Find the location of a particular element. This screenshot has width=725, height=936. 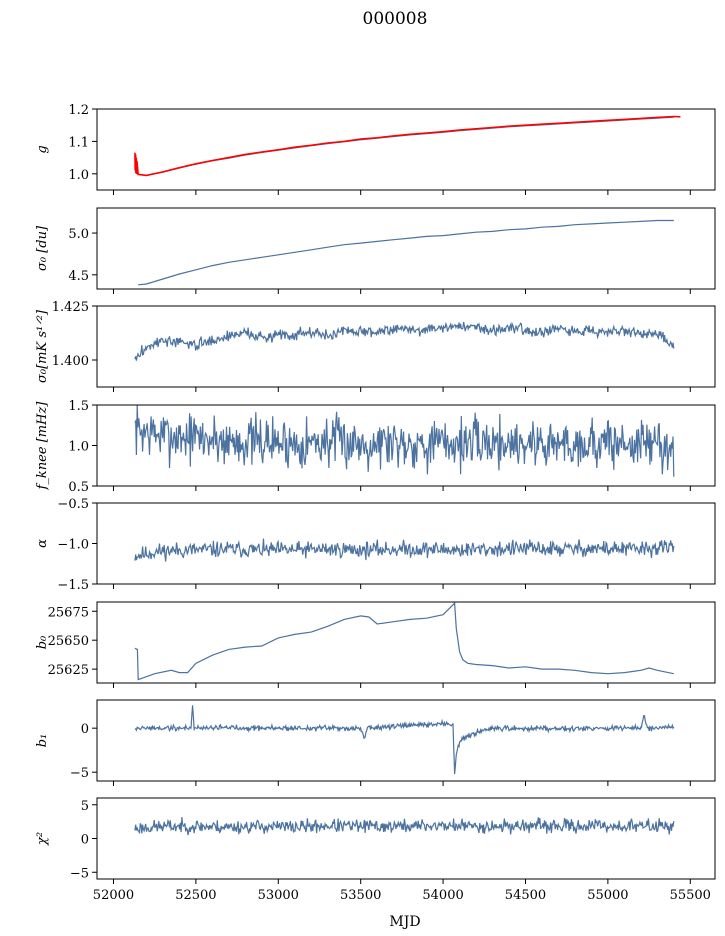

y-axis-label: σ₀[mK s¹ᐟ²] is located at coordinates (42, 346).